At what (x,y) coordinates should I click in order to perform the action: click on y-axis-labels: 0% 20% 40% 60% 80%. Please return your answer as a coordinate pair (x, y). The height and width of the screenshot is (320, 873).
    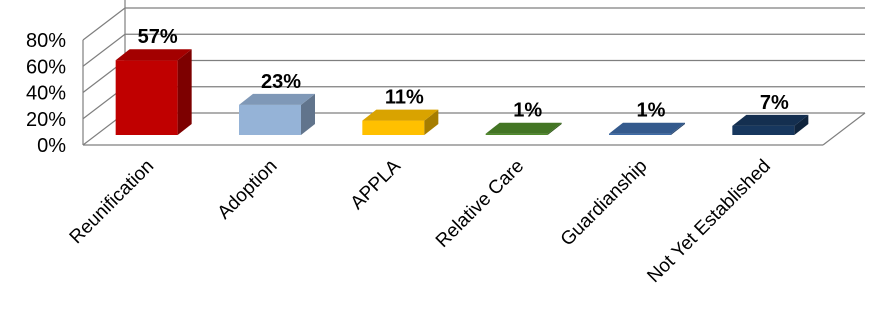
    Looking at the image, I should click on (46, 93).